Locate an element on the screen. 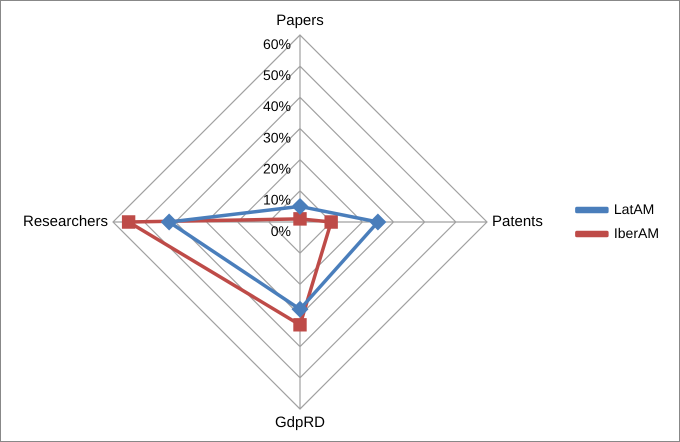 Image resolution: width=680 pixels, height=442 pixels. y-tick-label: 60% is located at coordinates (276, 44).